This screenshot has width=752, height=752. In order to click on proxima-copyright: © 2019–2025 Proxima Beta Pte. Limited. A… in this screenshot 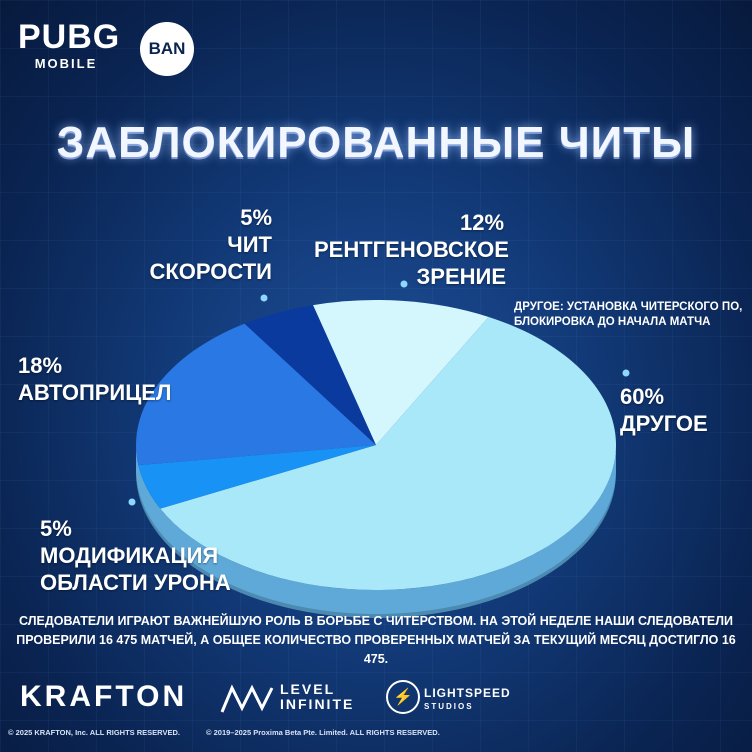, I will do `click(323, 732)`.